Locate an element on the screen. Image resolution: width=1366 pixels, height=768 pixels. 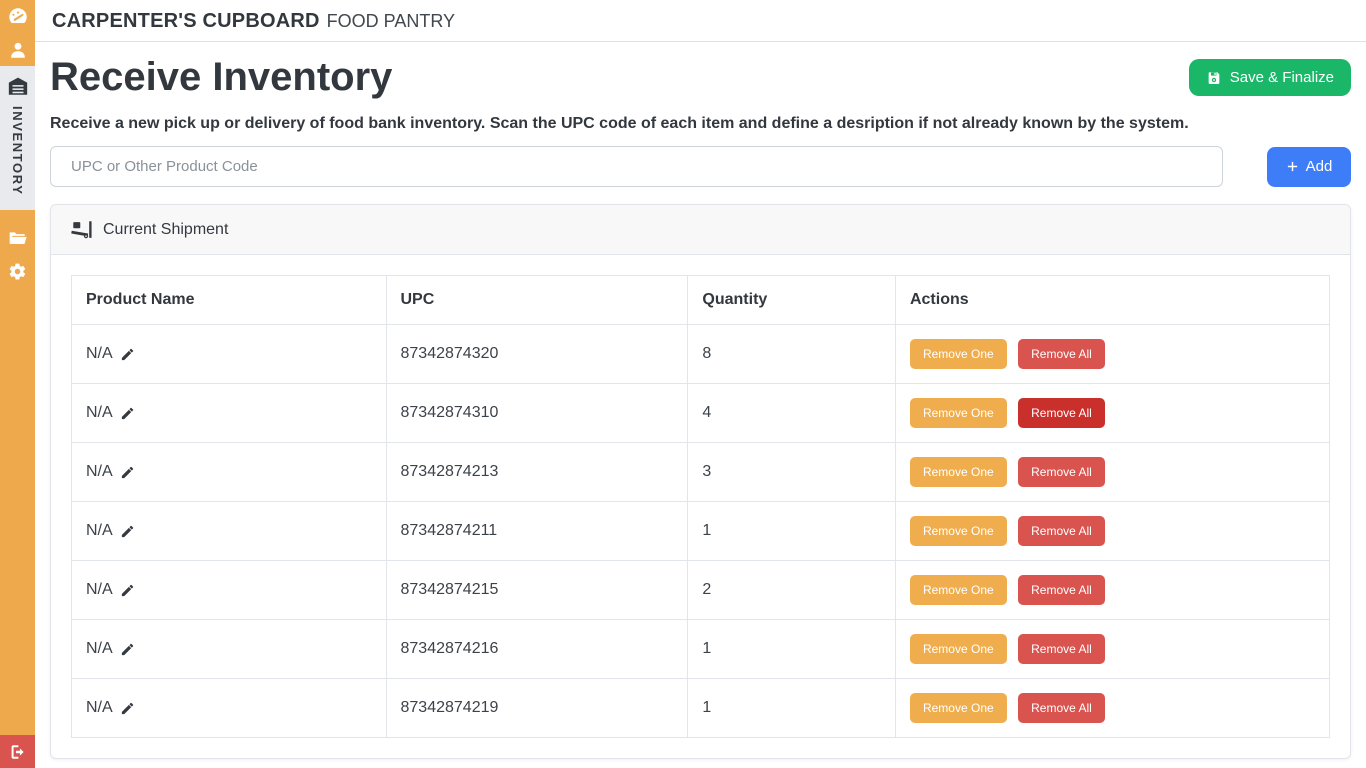
user-icon is located at coordinates (18, 50).